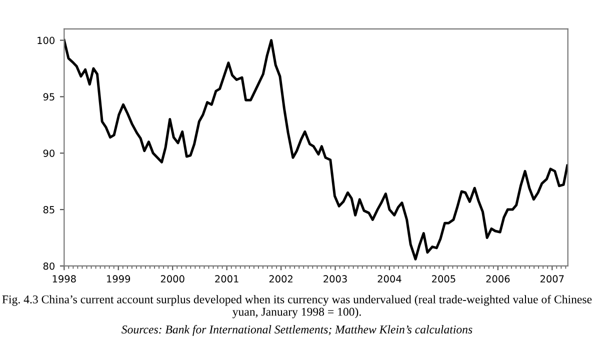  Describe the element at coordinates (48, 266) in the screenshot. I see `y-tick-label: 80` at that location.